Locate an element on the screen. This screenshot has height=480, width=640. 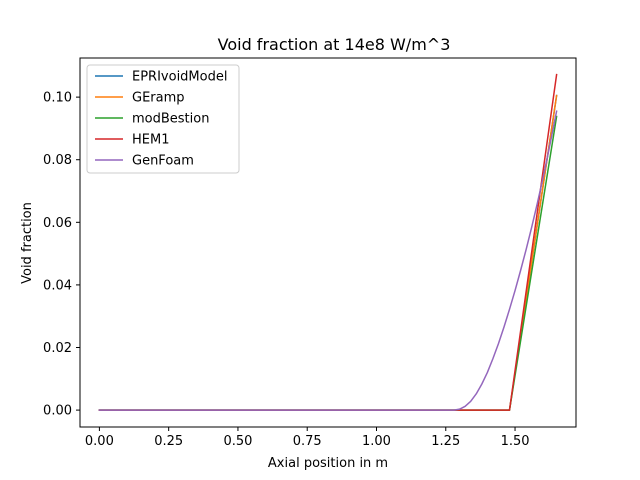
x-axis-label: Axial position in m is located at coordinates (328, 463).